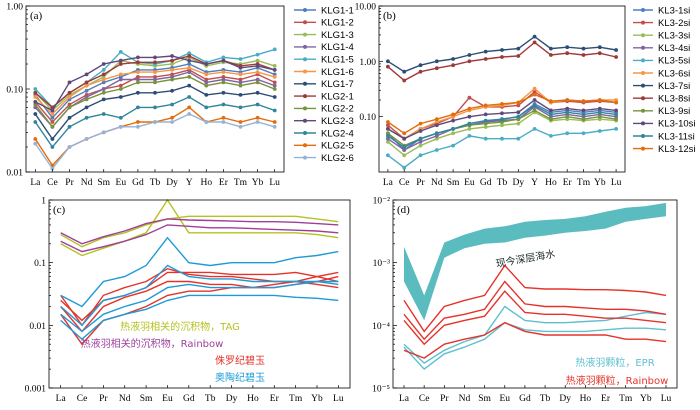 This screenshot has height=410, width=700. What do you see at coordinates (337, 146) in the screenshot?
I see `legend-label: KLG2-5` at bounding box center [337, 146].